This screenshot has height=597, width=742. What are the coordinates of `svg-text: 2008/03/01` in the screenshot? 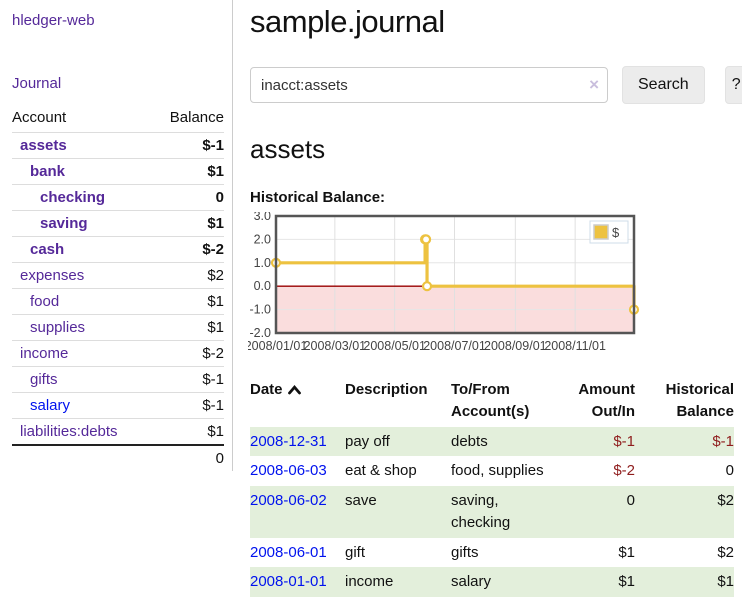 It's located at (335, 346).